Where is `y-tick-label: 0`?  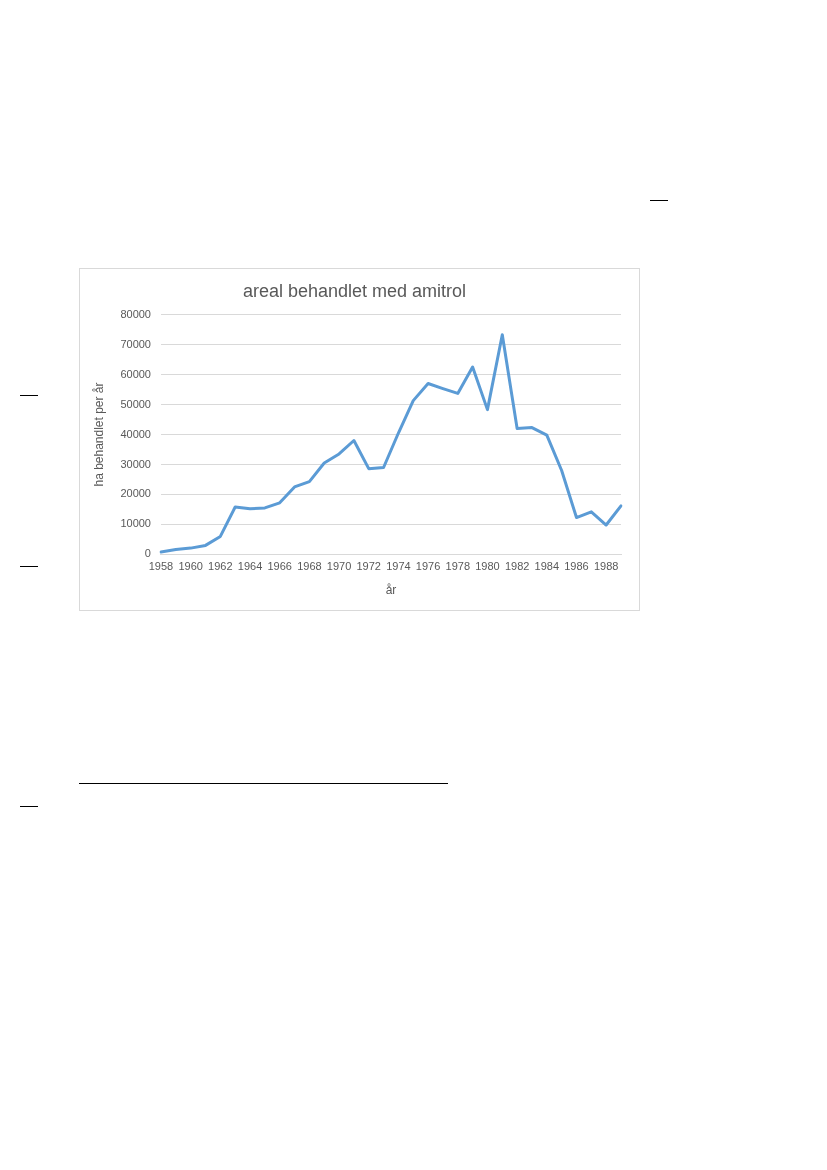
y-tick-label: 0 is located at coordinates (147, 553).